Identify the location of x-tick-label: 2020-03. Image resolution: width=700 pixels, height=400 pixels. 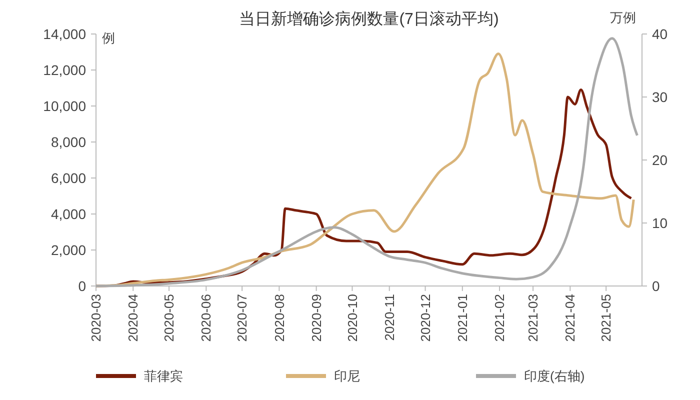
(96, 318).